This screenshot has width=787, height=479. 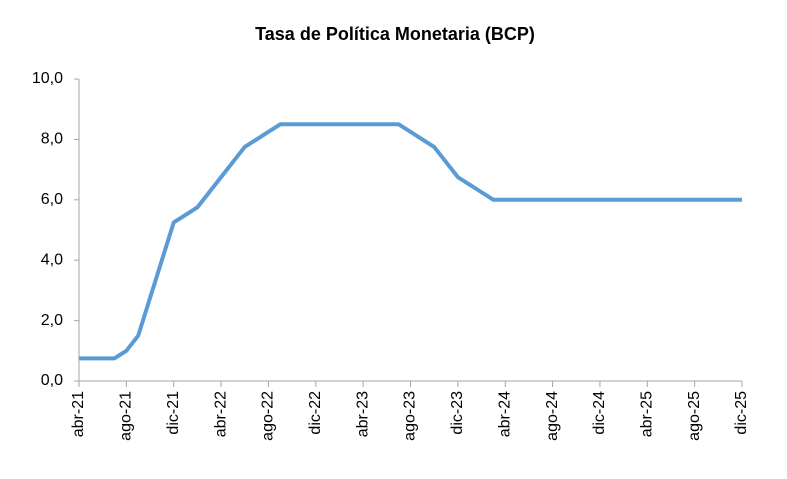 What do you see at coordinates (647, 414) in the screenshot?
I see `x-tick-label: abr-25` at bounding box center [647, 414].